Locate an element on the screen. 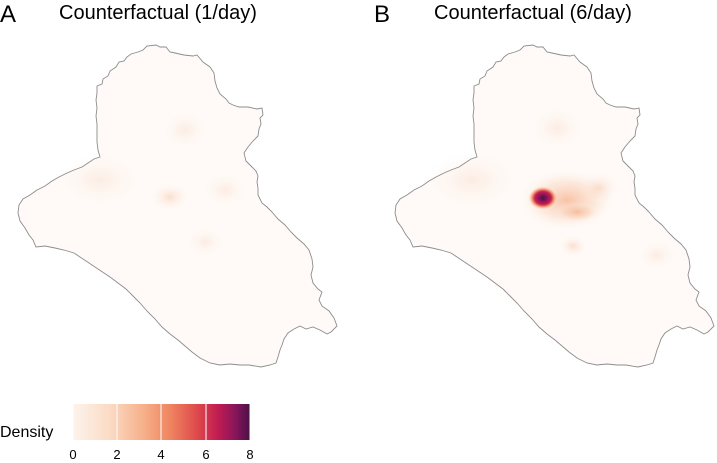 Image resolution: width=717 pixels, height=463 pixels. legend-tick-8: 8 is located at coordinates (250, 454).